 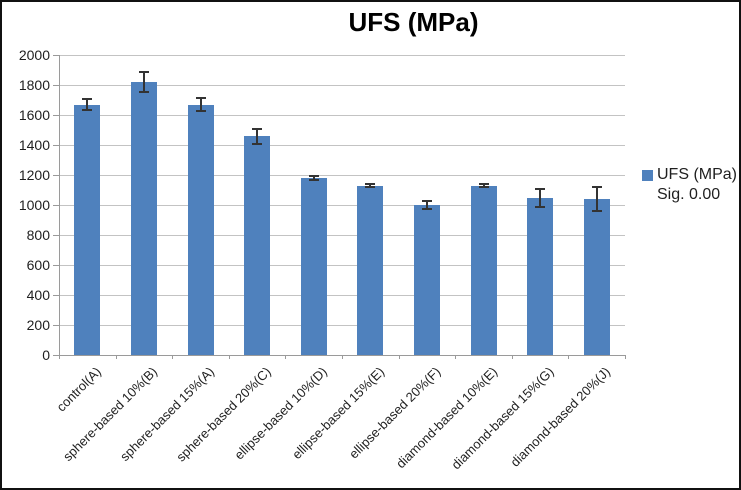 I want to click on y-axis-tick-label: 1600, so click(x=34, y=115).